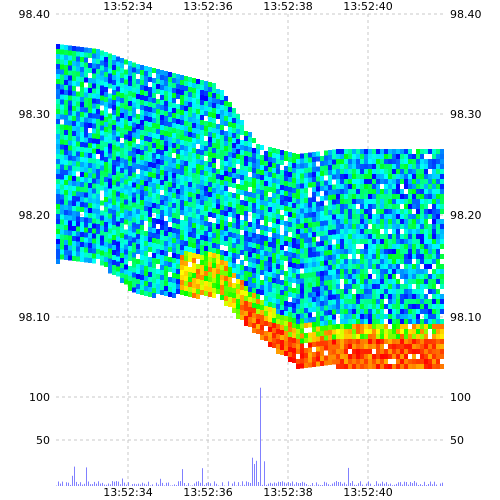  Describe the element at coordinates (238, 291) in the screenshot. I see `heat-cell-1944` at that location.